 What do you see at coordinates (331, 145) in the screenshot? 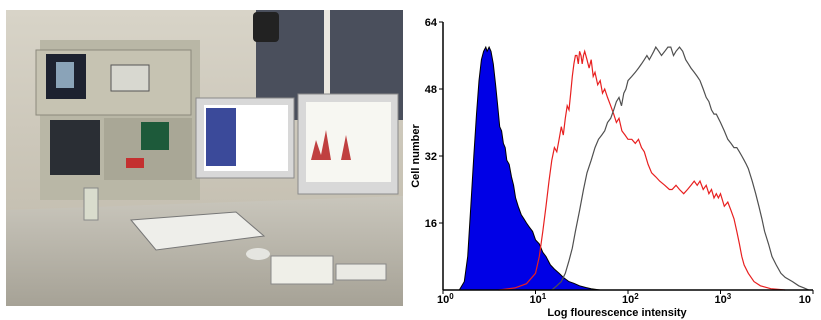
I see `monitor-right-plots` at bounding box center [331, 145].